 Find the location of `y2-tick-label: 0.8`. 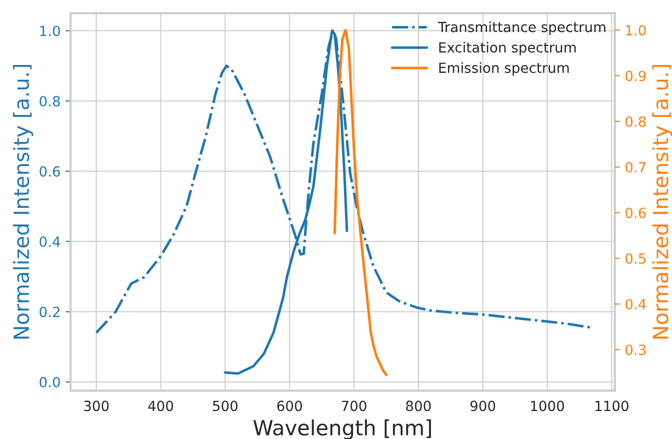

y2-tick-label: 0.8 is located at coordinates (636, 121).